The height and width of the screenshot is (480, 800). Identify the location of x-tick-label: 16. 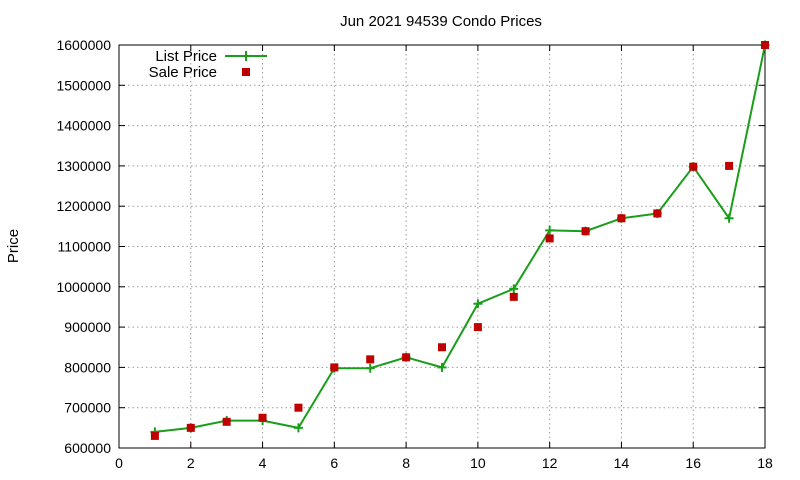
(693, 463).